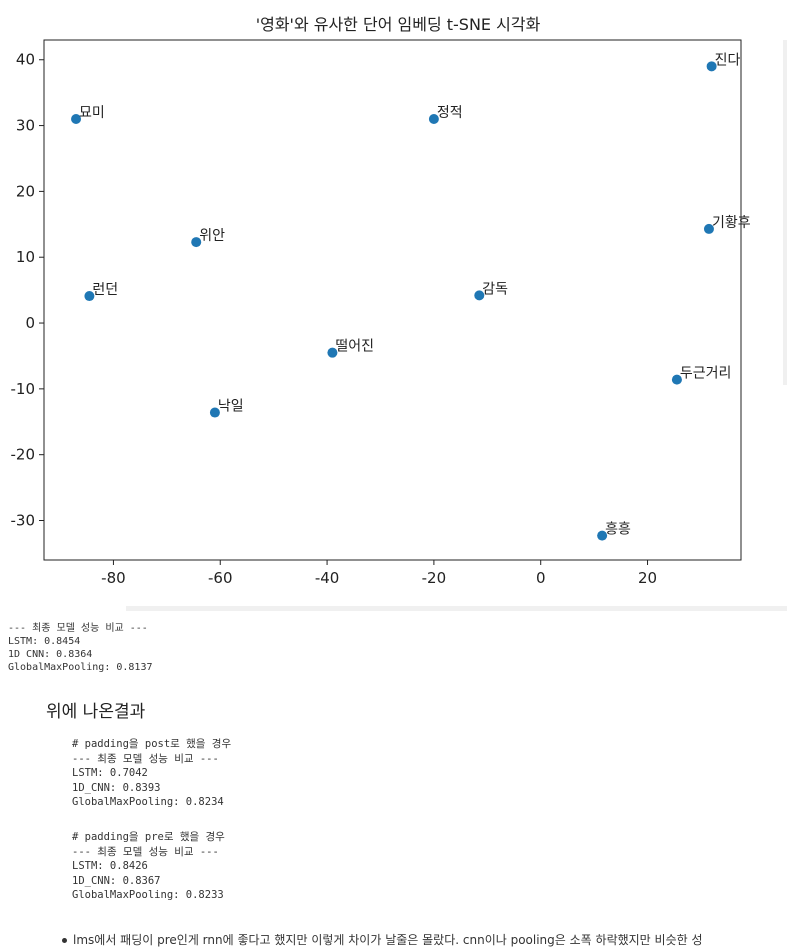  What do you see at coordinates (96, 712) in the screenshot?
I see `section-heading: 위에 나온결과` at bounding box center [96, 712].